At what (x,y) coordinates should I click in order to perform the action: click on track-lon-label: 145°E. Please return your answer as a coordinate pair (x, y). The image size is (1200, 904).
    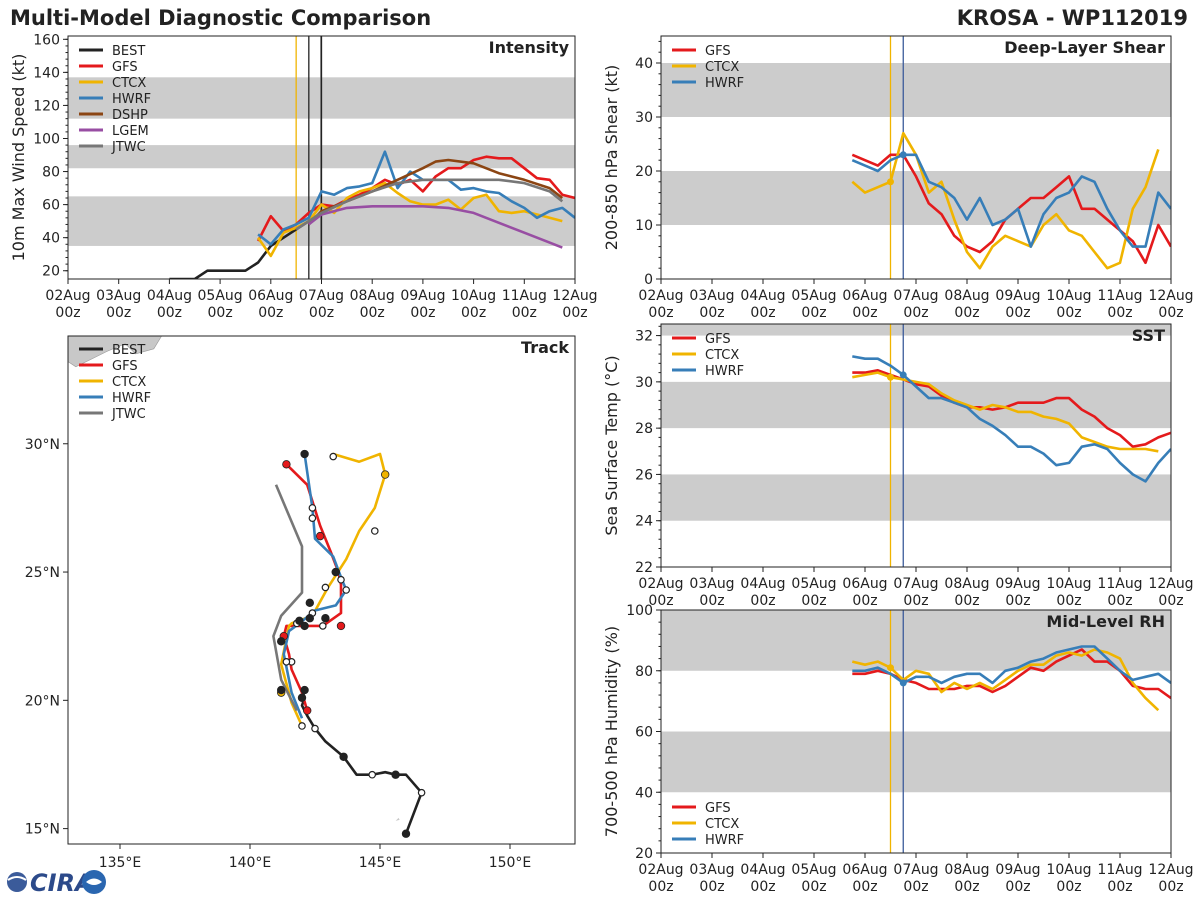
    Looking at the image, I should click on (380, 863).